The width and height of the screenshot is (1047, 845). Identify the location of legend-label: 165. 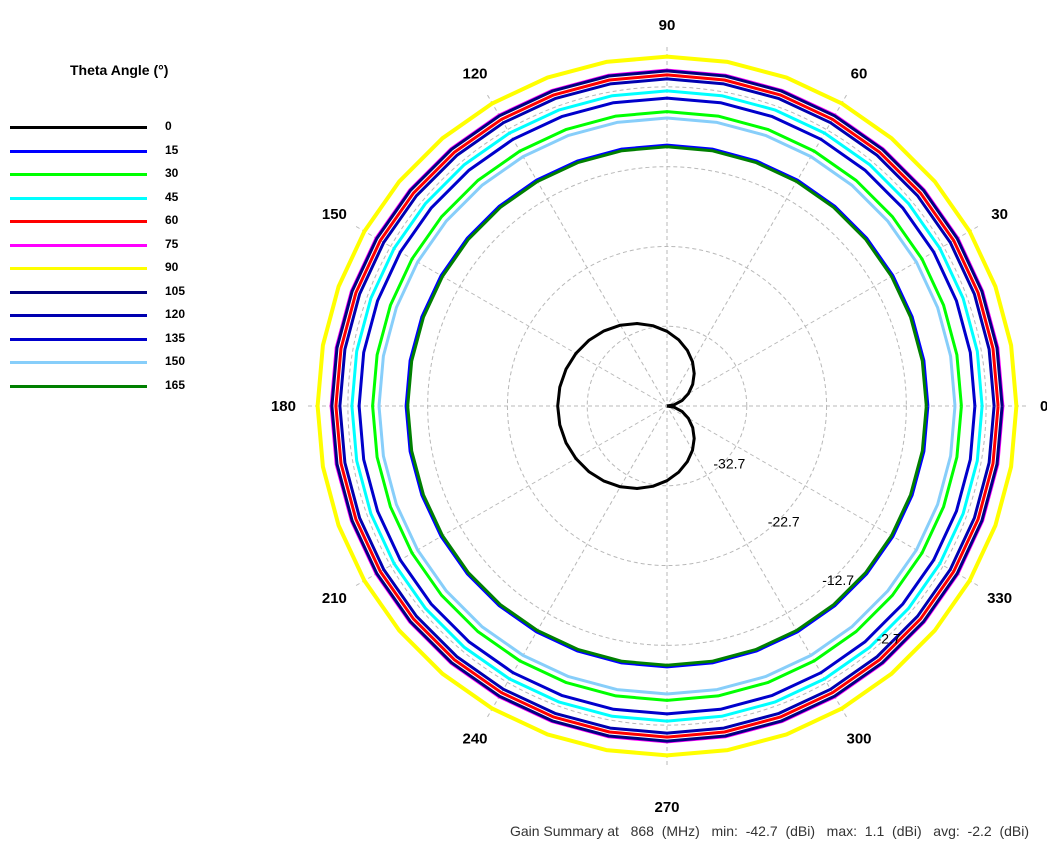
(175, 384).